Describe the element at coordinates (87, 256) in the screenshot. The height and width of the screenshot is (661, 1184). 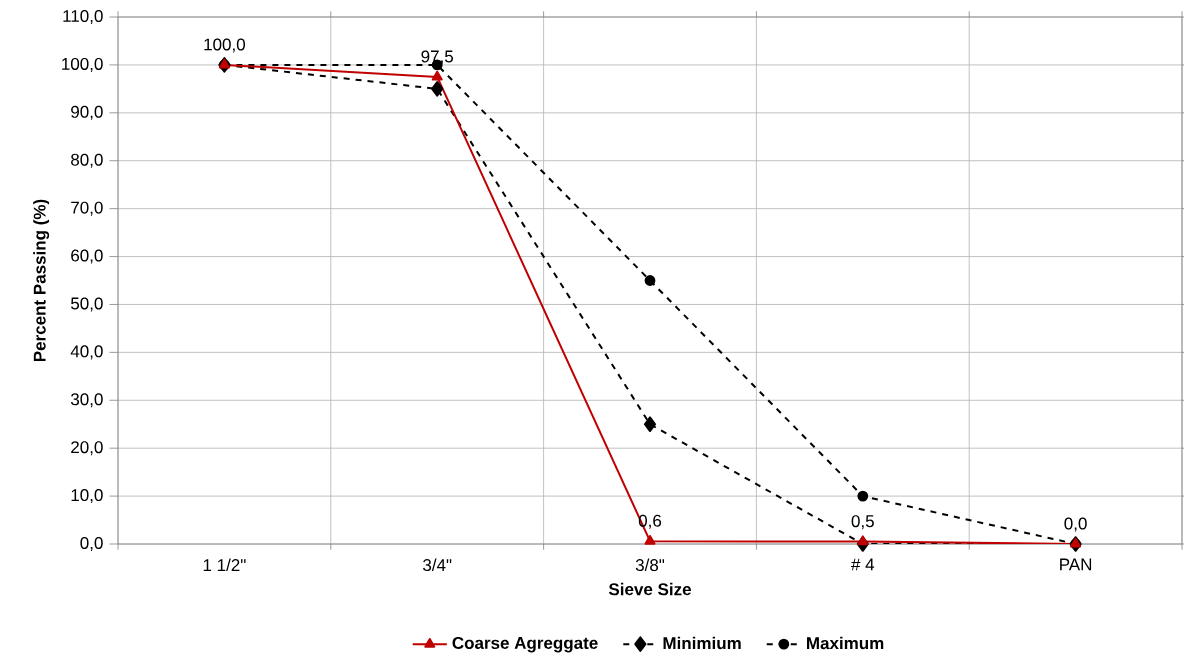
I see `y-tick-label: 60,0` at that location.